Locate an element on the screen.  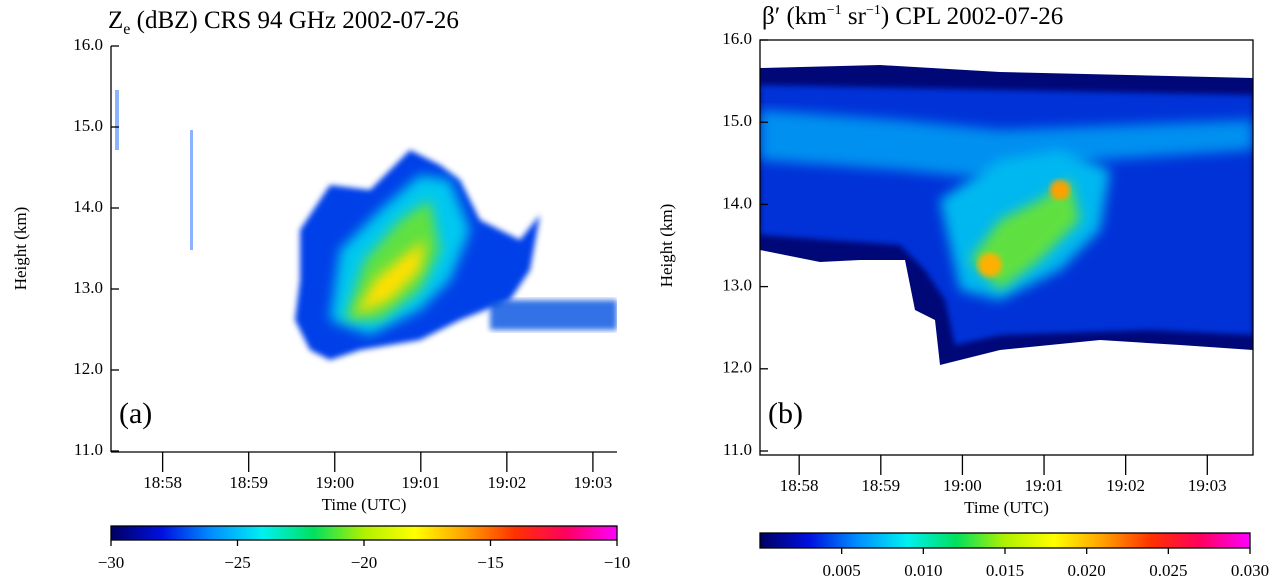
title-part: ) CPL 2002-07-26 is located at coordinates (972, 16).